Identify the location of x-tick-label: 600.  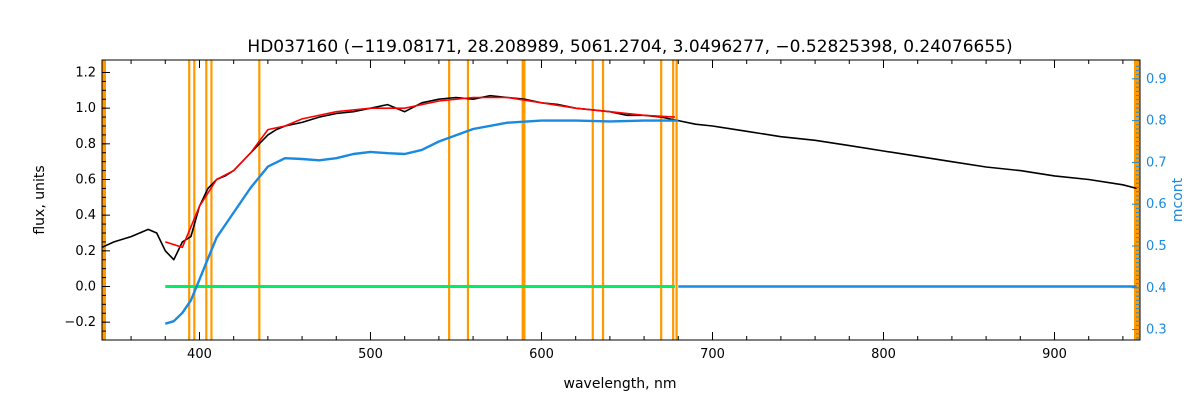
(541, 354).